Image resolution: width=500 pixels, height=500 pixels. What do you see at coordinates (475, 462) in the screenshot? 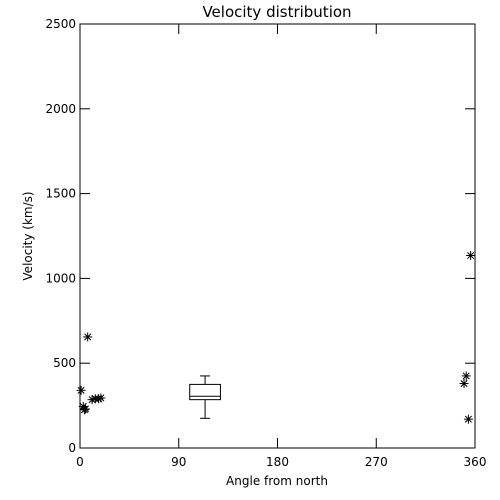
I see `x-tick-label: 360` at bounding box center [475, 462].